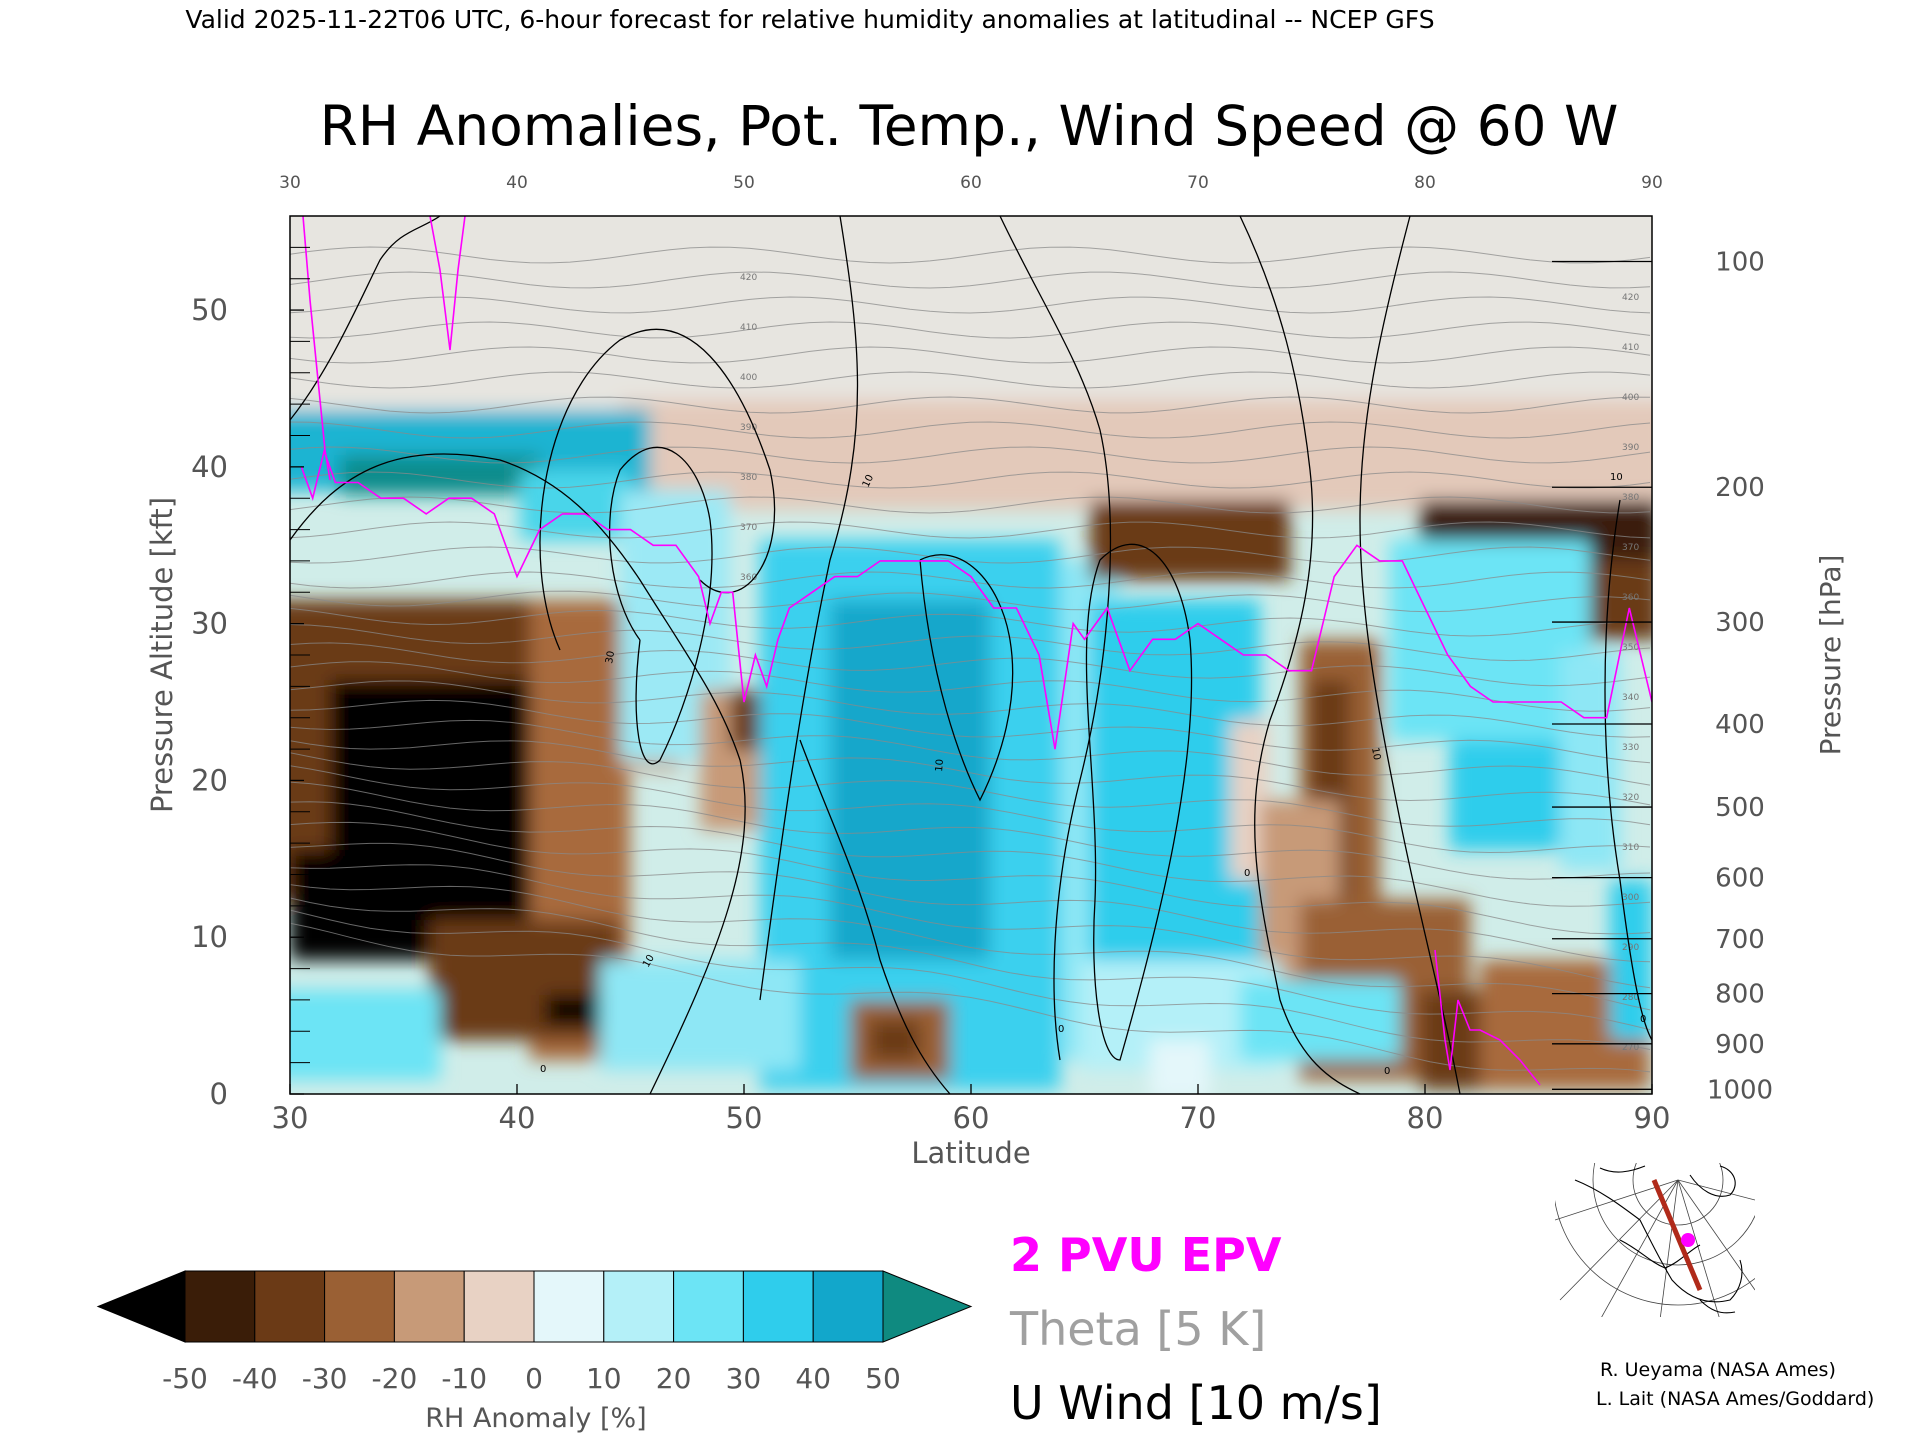 The image size is (1920, 1440). Describe the element at coordinates (1652, 1118) in the screenshot. I see `x-tick-label: 90` at that location.